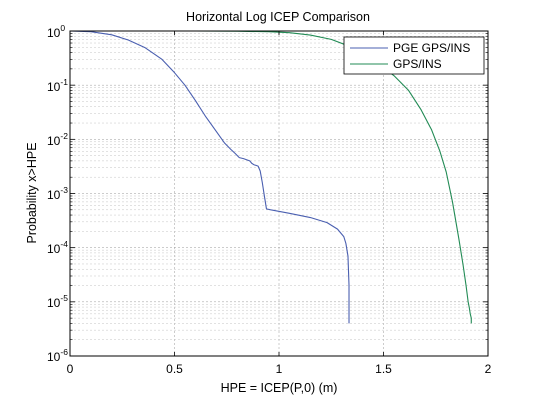  What do you see at coordinates (57, 355) in the screenshot?
I see `y-tick-label: 10⁻⁶` at bounding box center [57, 355].